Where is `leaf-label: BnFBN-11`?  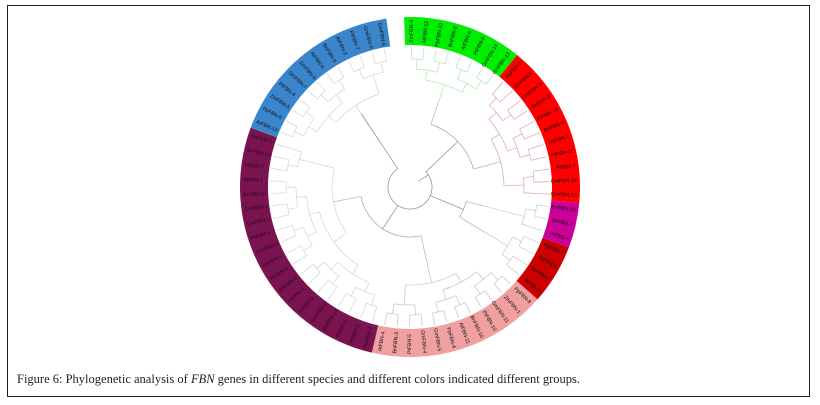
leaf-label: BnFBN-11 is located at coordinates (255, 194).